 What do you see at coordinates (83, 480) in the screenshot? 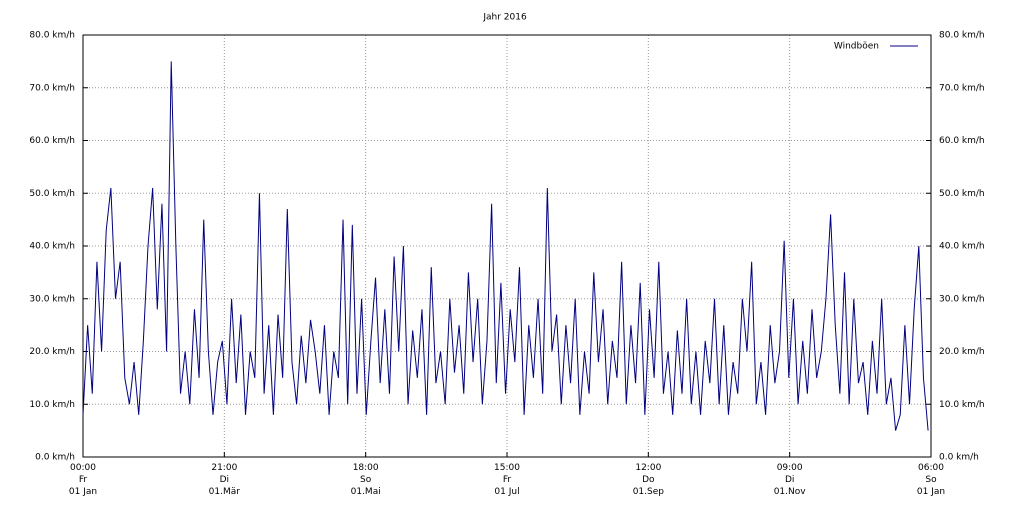
I see `x-tick-label: 00:00 Fr 01 Jan` at bounding box center [83, 480].